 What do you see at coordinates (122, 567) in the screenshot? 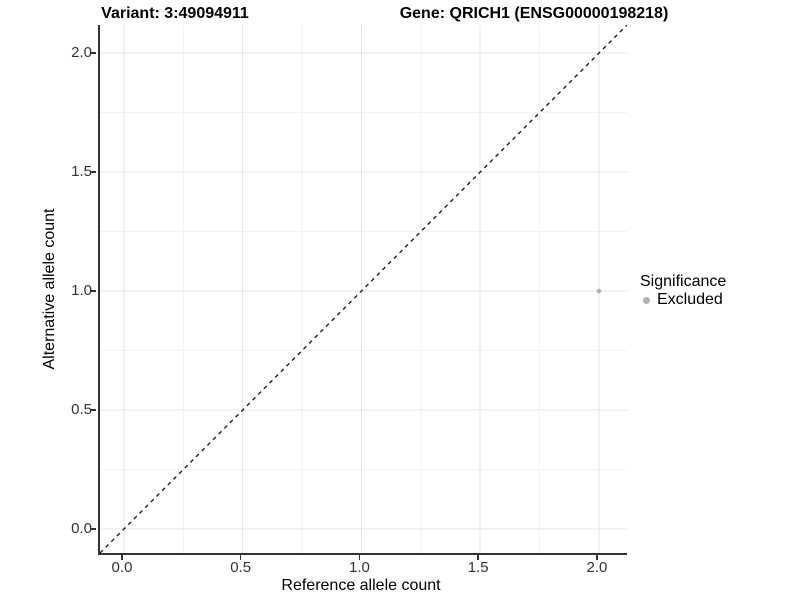
I see `x-tick-label: 0.0` at bounding box center [122, 567].